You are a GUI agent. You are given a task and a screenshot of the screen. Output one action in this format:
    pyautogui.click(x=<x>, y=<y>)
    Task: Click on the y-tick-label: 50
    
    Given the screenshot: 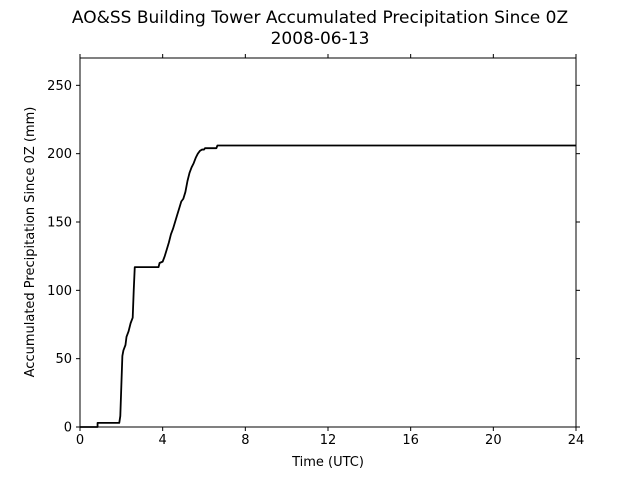 What is the action you would take?
    pyautogui.click(x=63, y=359)
    